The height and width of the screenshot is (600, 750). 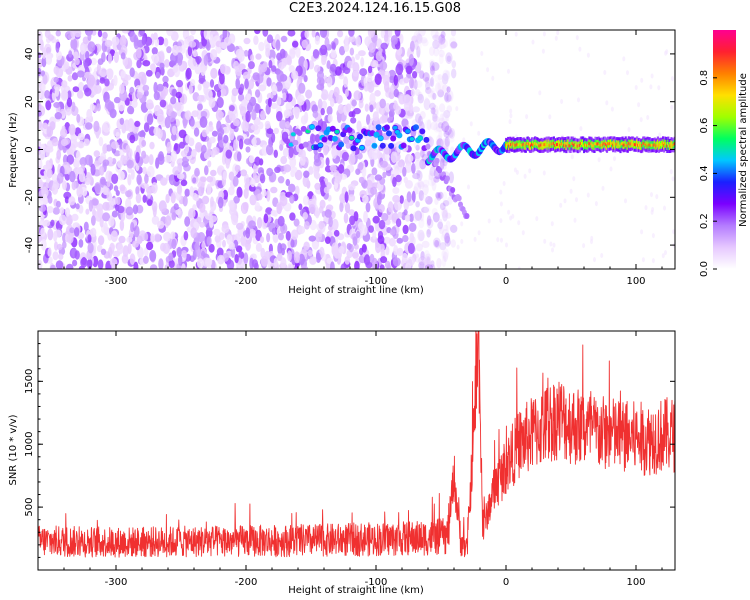 What do you see at coordinates (356, 590) in the screenshot?
I see `snr-x-axis-label: Height of straight line (km)` at bounding box center [356, 590].